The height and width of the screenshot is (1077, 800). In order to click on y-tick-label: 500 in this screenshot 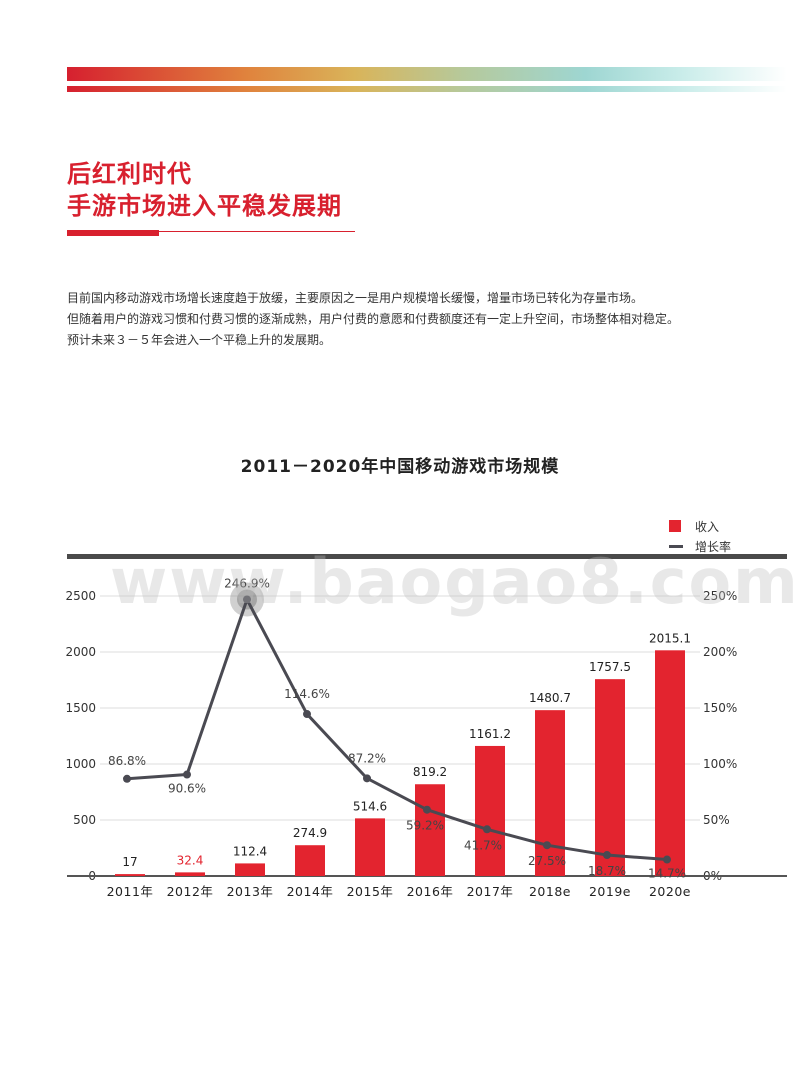, I will do `click(84, 820)`.